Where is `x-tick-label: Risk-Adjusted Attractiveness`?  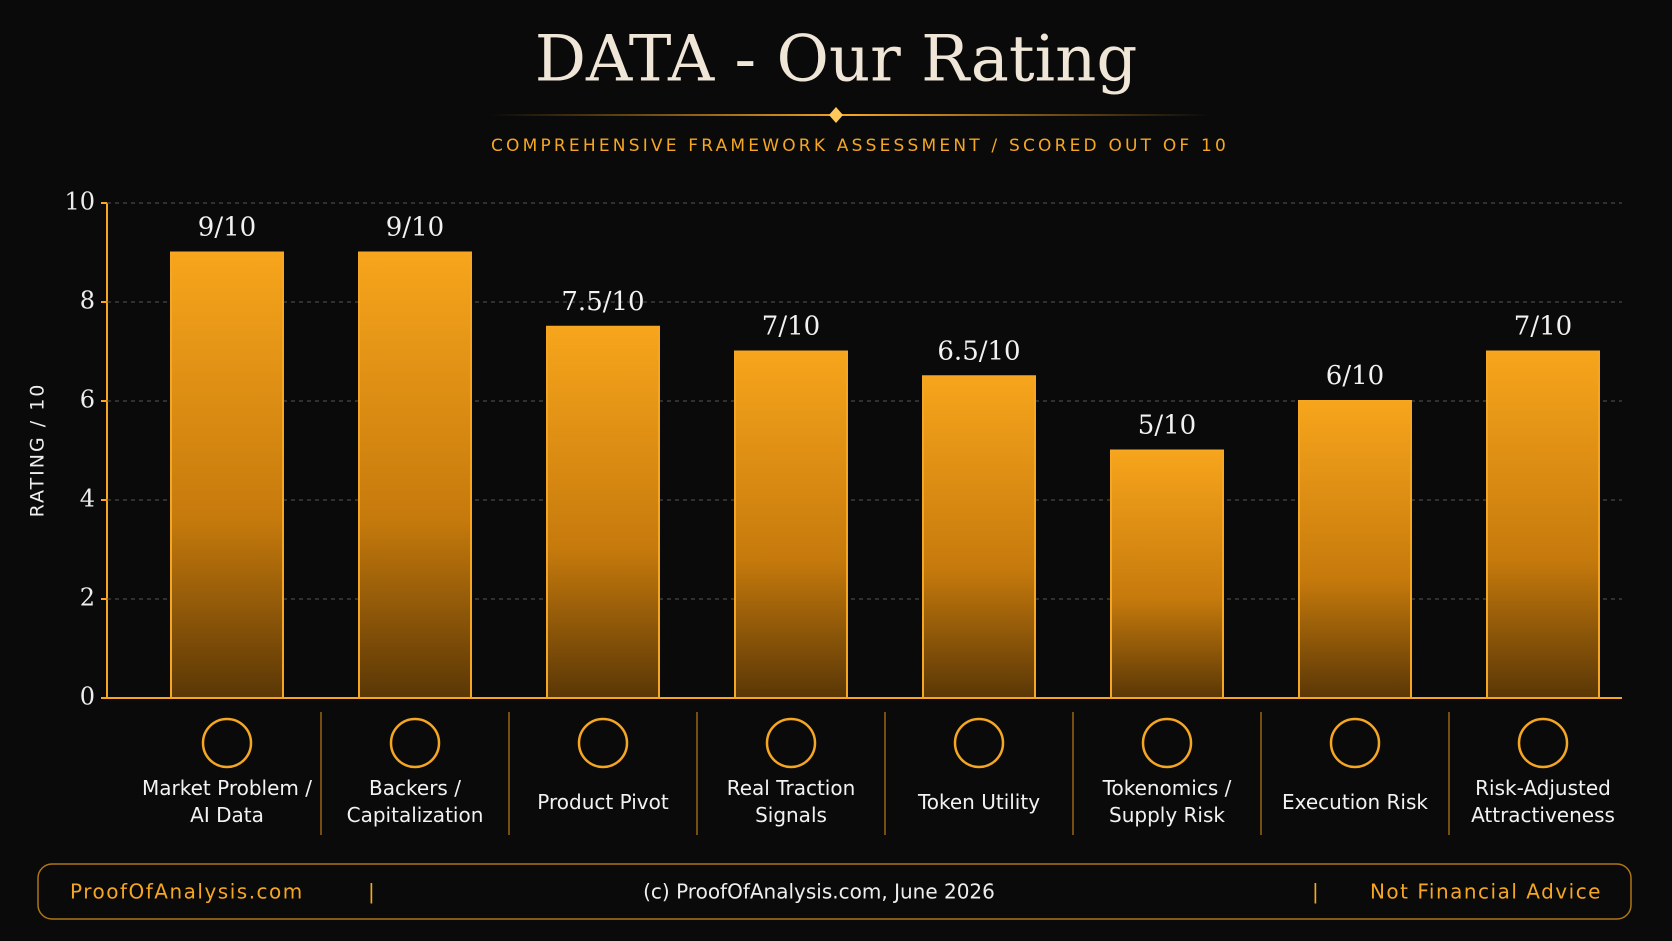 x-tick-label: Risk-Adjusted Attractiveness is located at coordinates (1543, 801).